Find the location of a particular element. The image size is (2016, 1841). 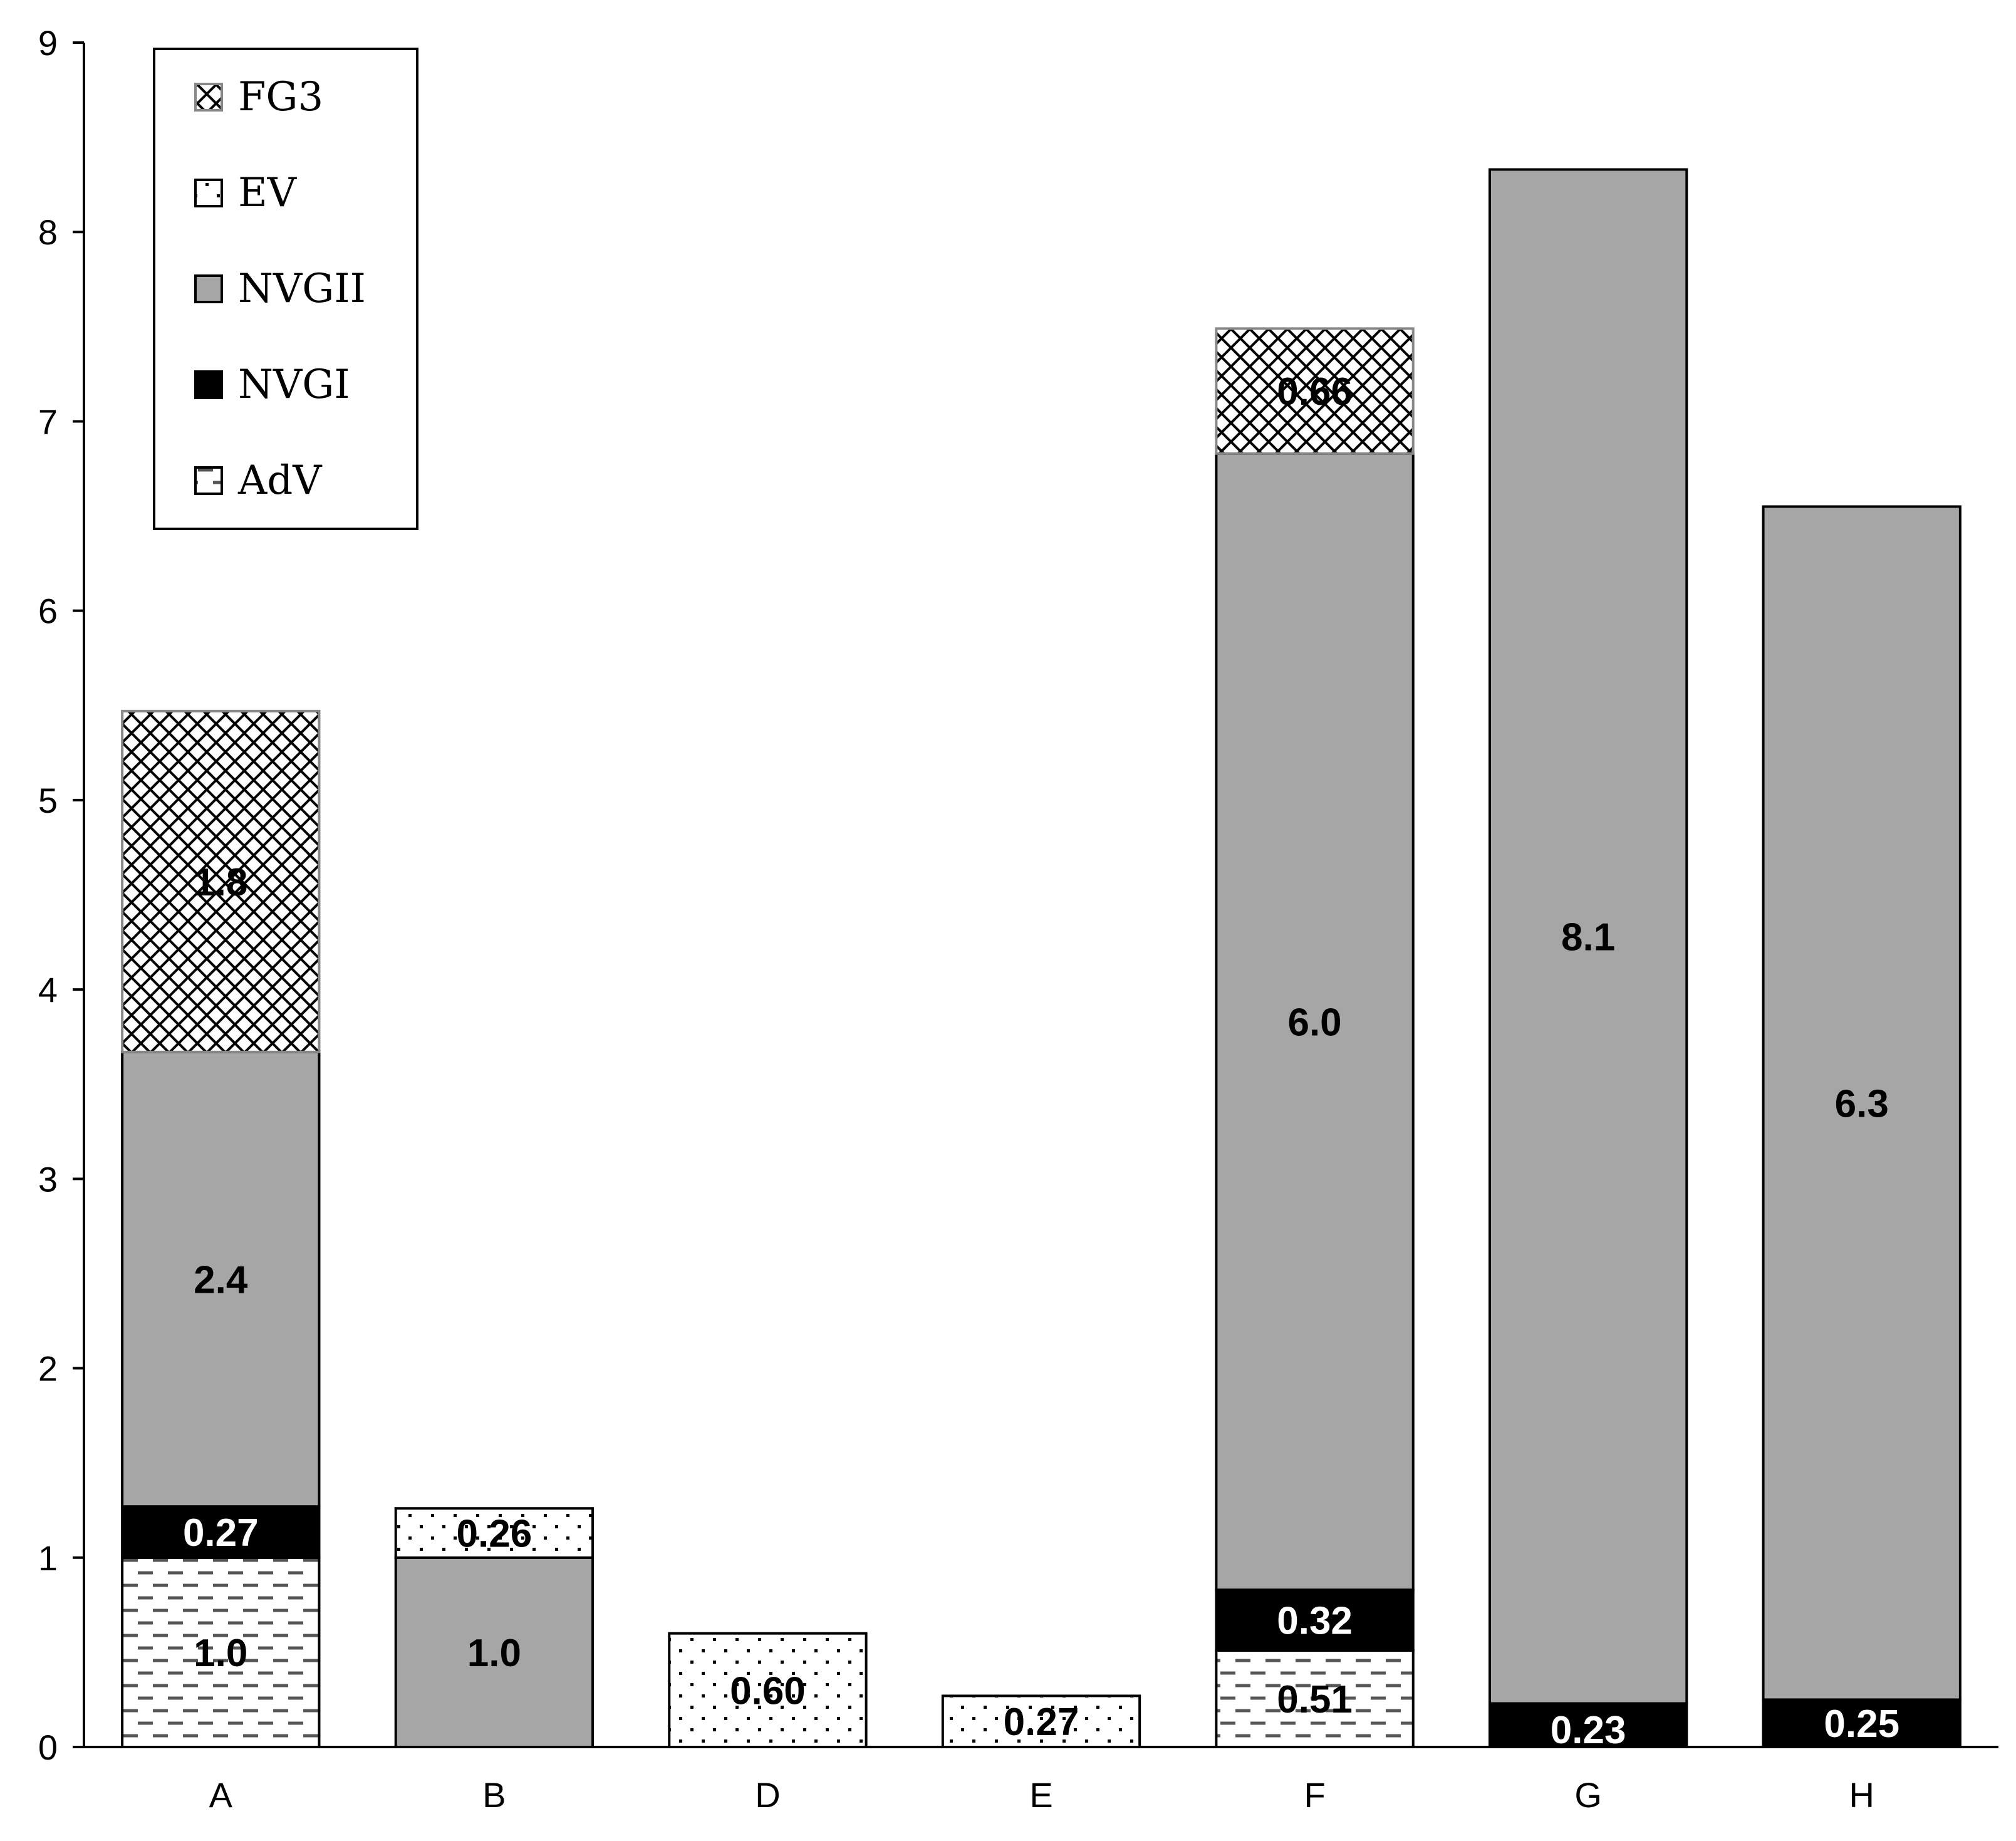

data-label: 6.3 is located at coordinates (1862, 1103).